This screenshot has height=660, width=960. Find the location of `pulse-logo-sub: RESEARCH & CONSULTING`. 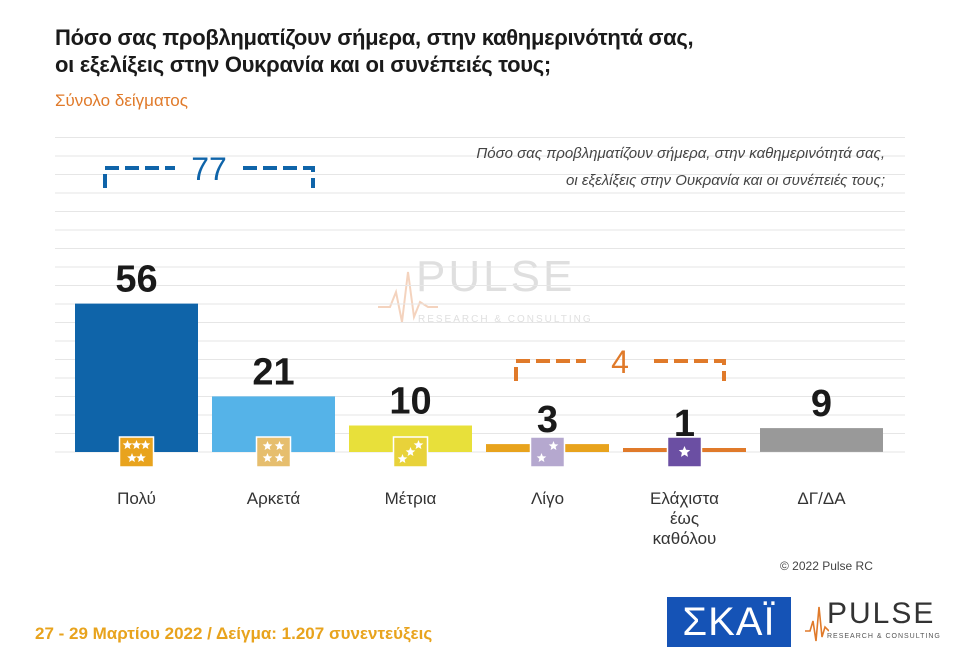

pulse-logo-sub: RESEARCH & CONSULTING is located at coordinates (884, 636).